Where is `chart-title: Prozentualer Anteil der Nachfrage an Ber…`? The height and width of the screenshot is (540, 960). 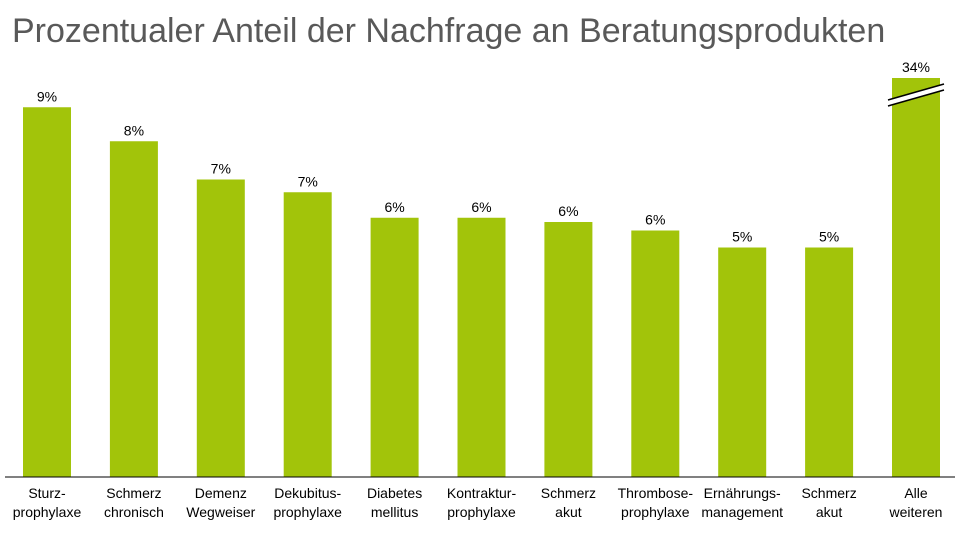
chart-title: Prozentualer Anteil der Nachfrage an Ber… is located at coordinates (449, 31).